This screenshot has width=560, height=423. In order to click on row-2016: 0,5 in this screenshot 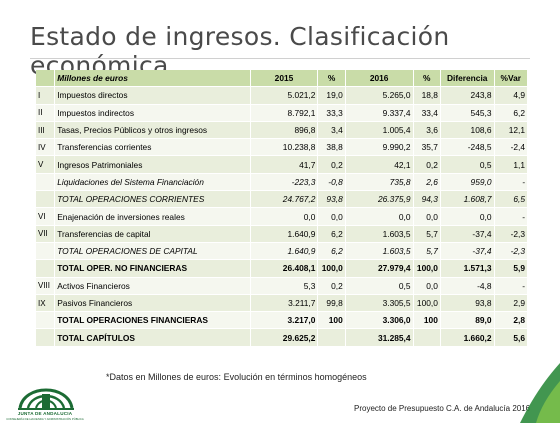, I will do `click(379, 286)`.